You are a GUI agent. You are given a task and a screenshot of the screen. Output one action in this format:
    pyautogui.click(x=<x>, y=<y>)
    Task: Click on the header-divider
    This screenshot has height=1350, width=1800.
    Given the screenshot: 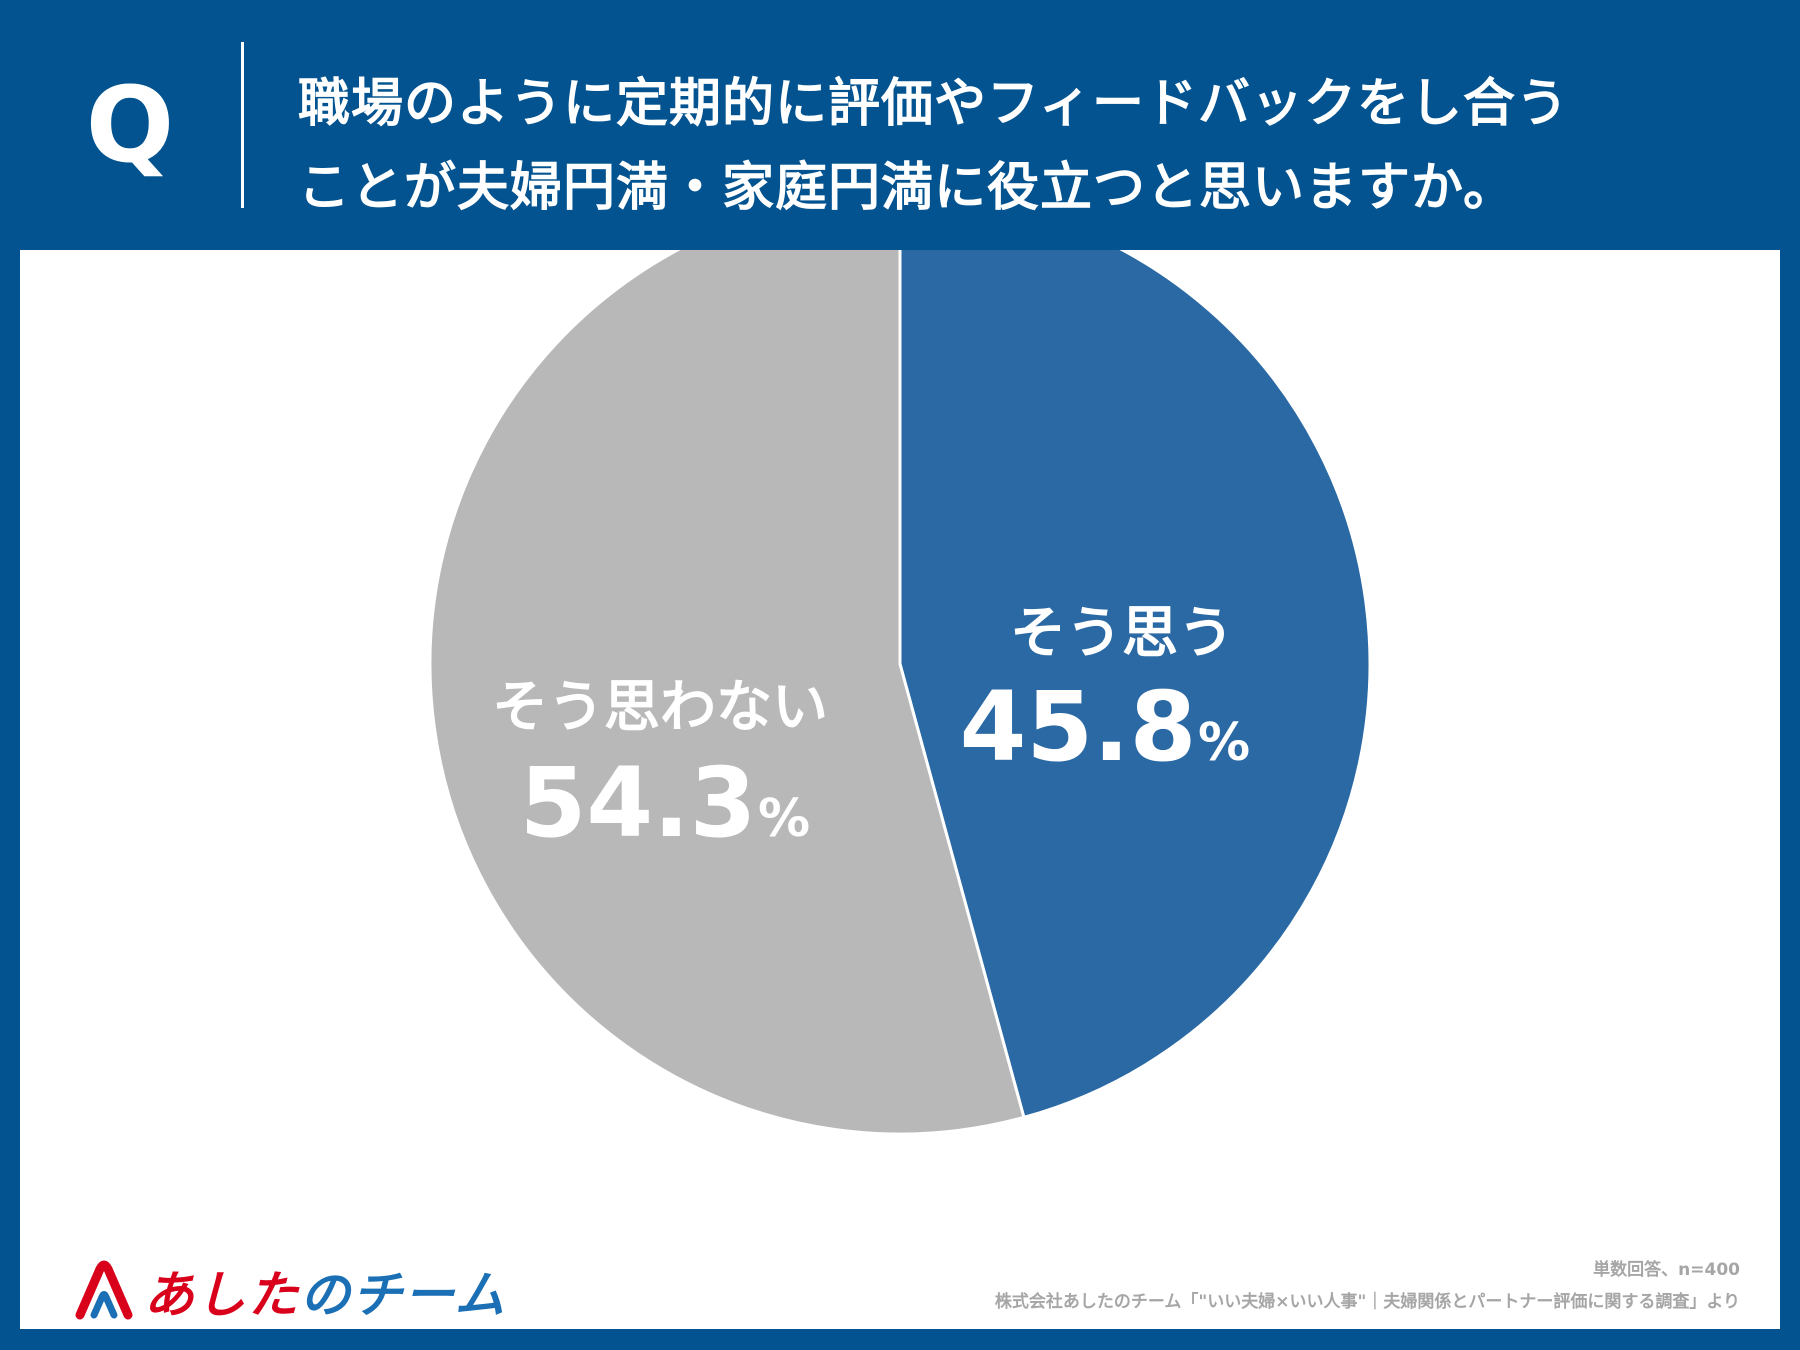 What is the action you would take?
    pyautogui.click(x=242, y=125)
    